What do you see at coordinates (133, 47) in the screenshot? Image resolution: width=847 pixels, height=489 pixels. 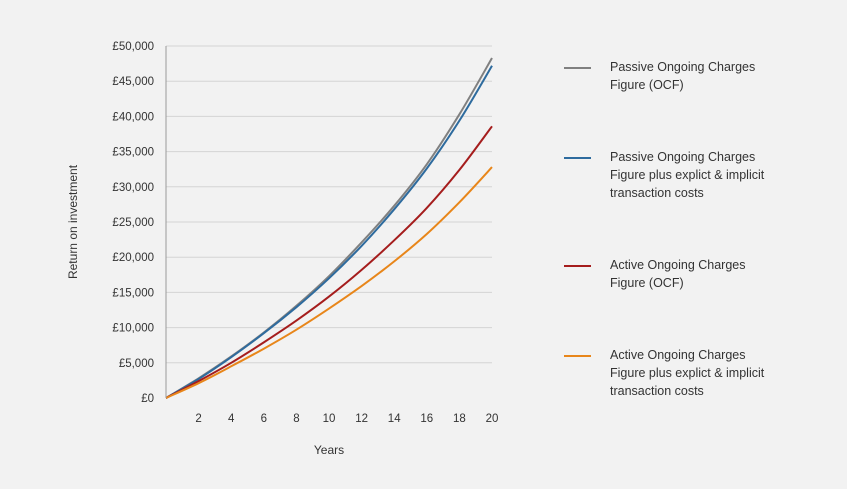 I see `y-tick-label: £50,000` at bounding box center [133, 47].